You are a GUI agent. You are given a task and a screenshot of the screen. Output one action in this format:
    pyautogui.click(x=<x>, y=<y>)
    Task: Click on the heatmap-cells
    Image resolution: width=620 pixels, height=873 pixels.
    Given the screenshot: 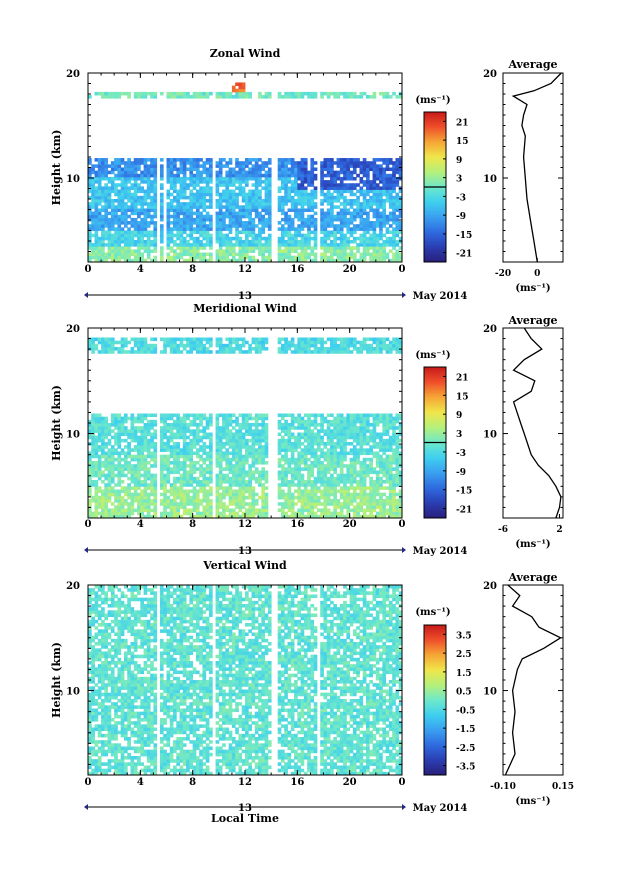 What is the action you would take?
    pyautogui.click(x=245, y=172)
    